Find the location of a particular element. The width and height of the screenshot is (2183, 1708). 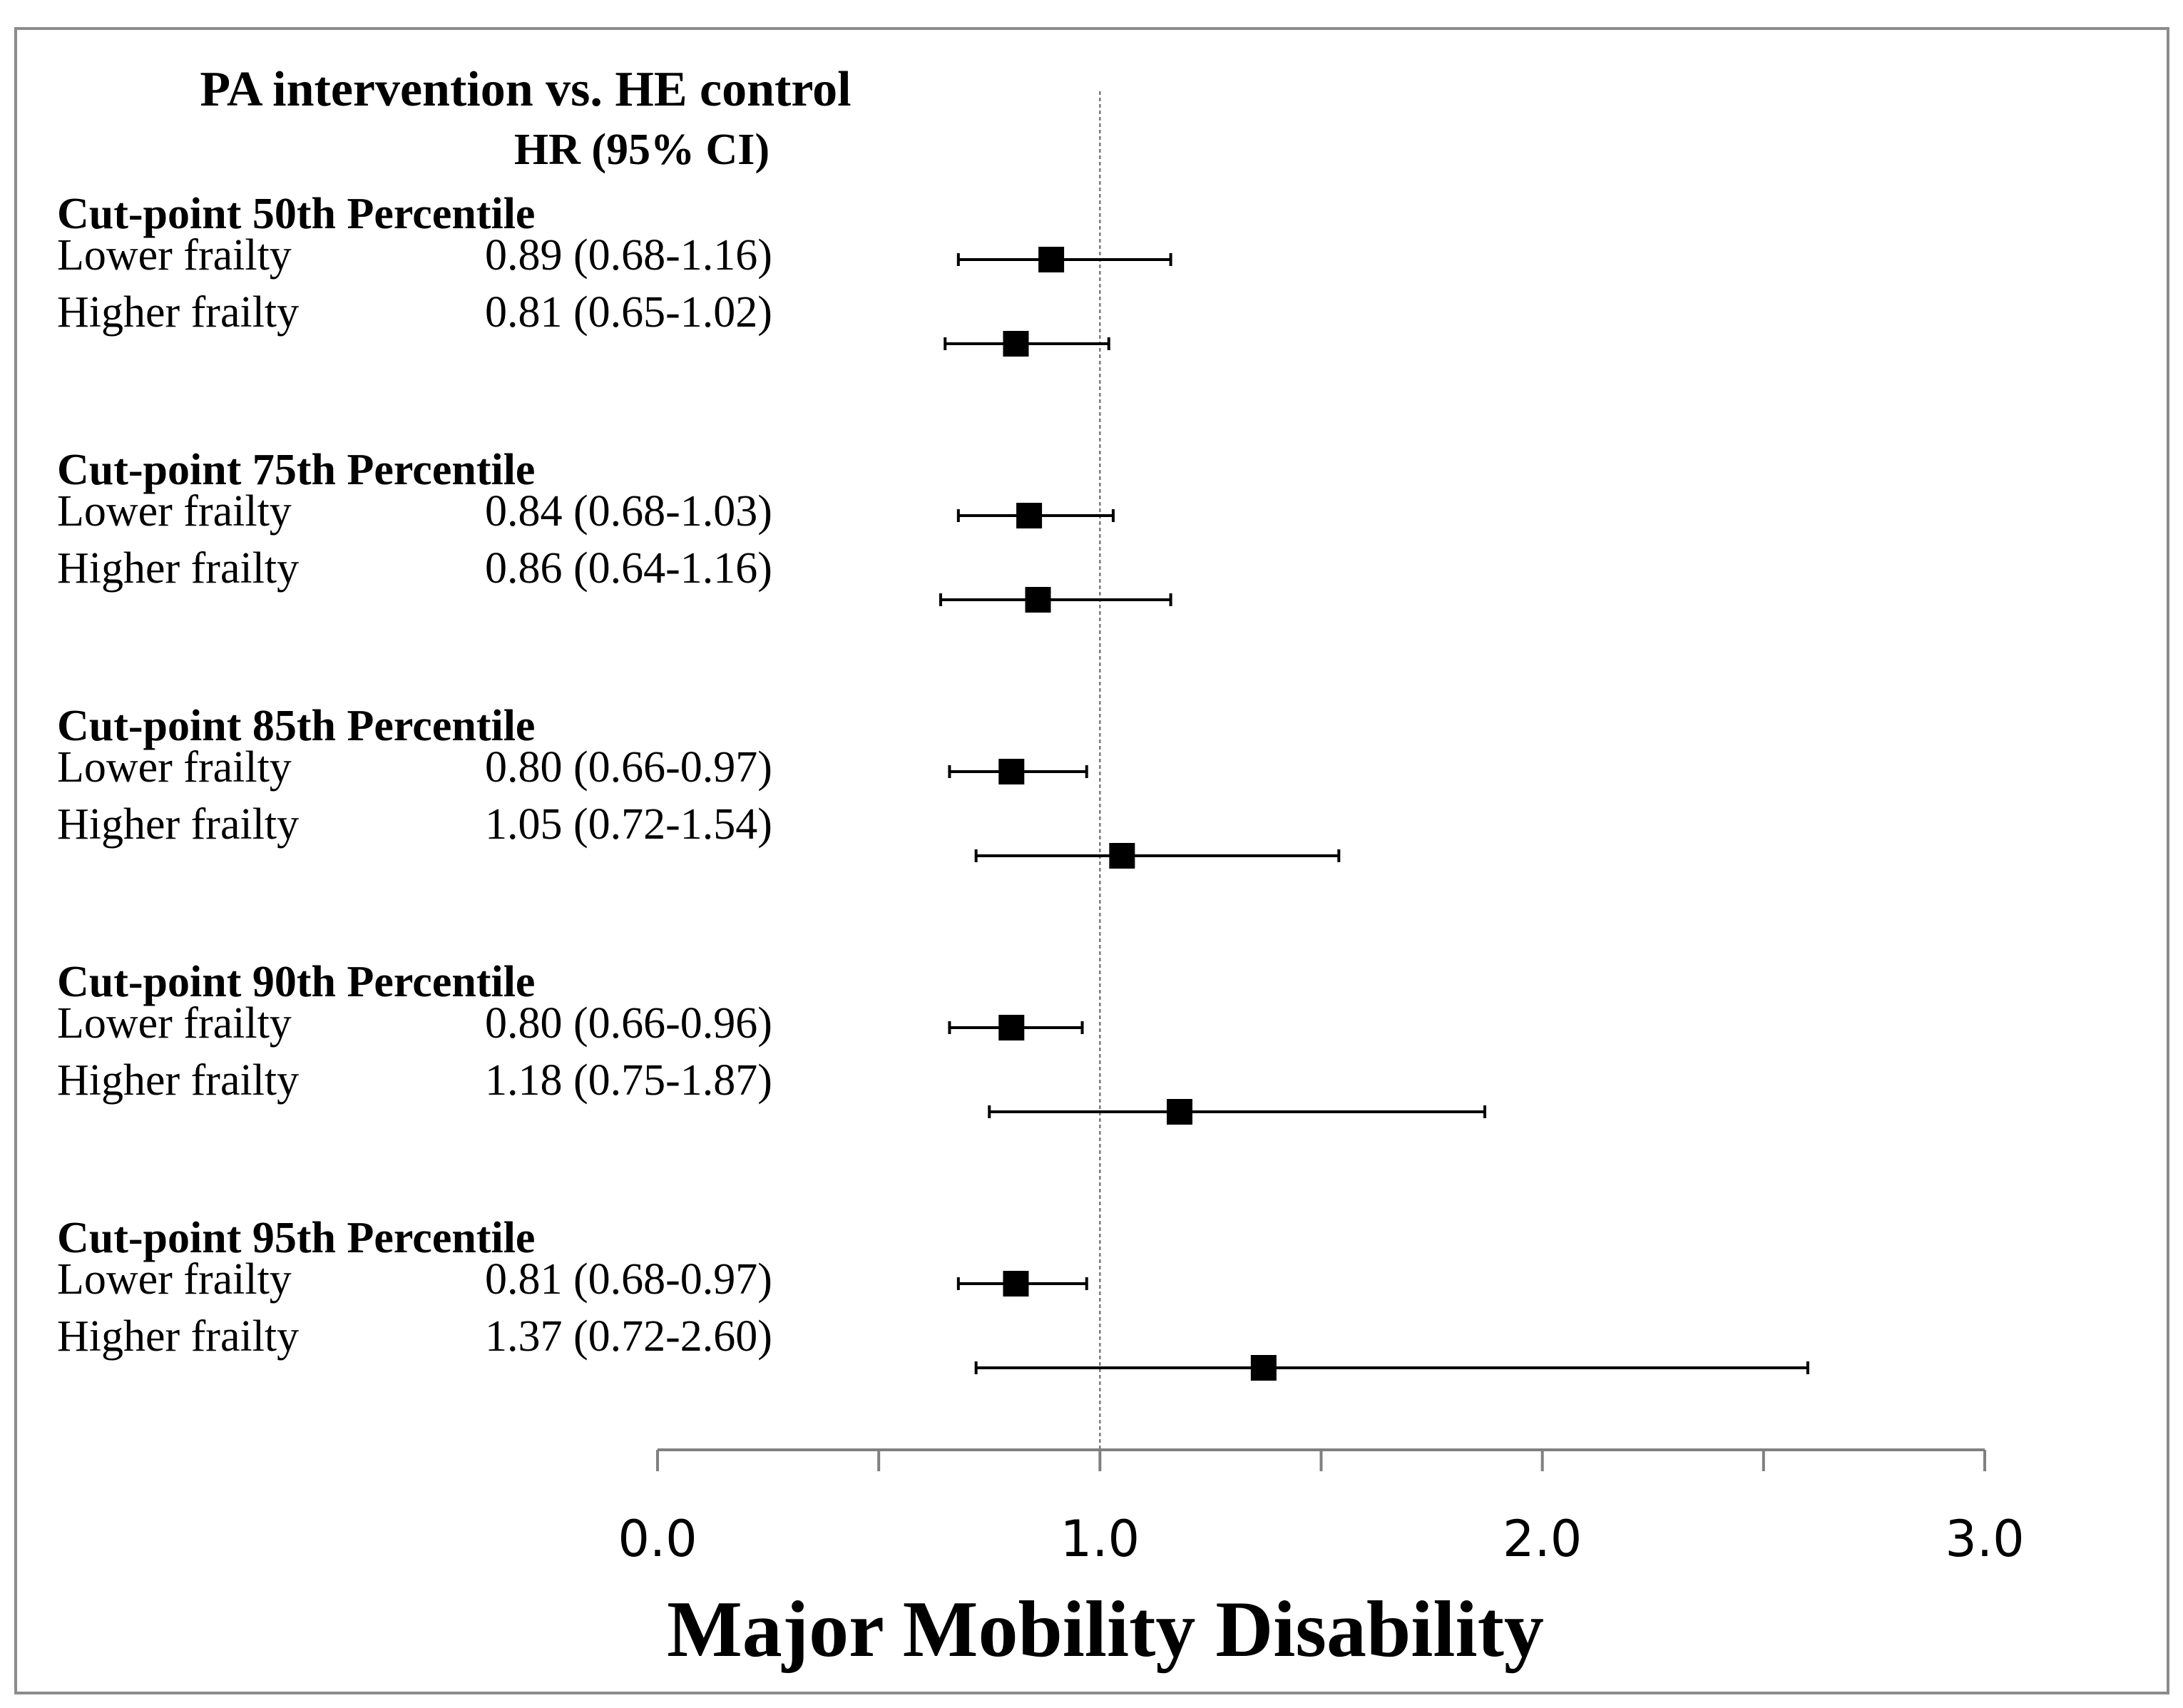

x-tick-label: 1.0 is located at coordinates (1100, 1539).